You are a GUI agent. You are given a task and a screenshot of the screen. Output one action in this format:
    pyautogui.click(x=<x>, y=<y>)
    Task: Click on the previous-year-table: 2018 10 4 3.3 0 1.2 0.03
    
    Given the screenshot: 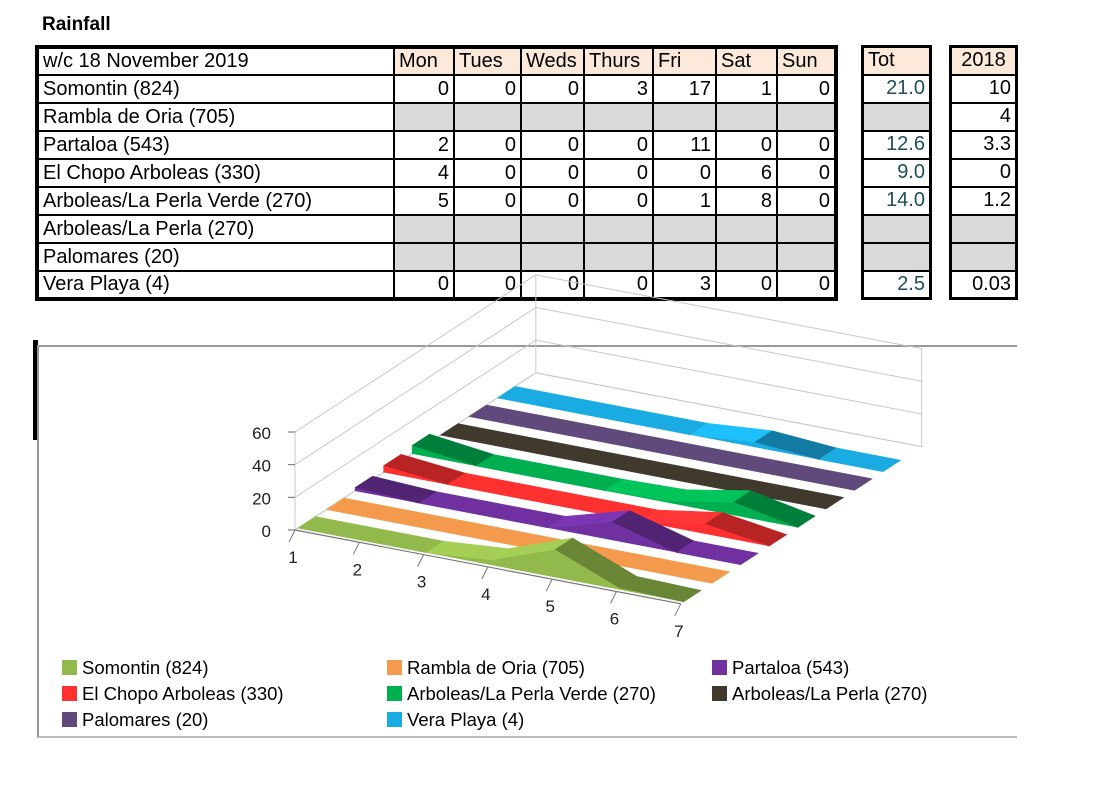 What is the action you would take?
    pyautogui.click(x=983, y=172)
    